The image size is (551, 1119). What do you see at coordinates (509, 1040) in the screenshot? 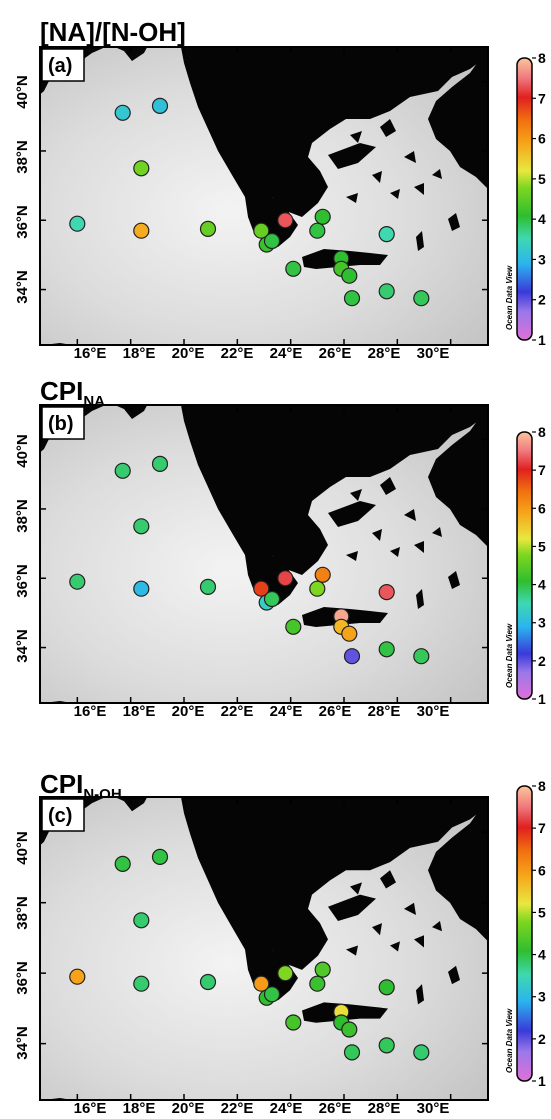
I see `watermark-c: Ocean Data View` at bounding box center [509, 1040].